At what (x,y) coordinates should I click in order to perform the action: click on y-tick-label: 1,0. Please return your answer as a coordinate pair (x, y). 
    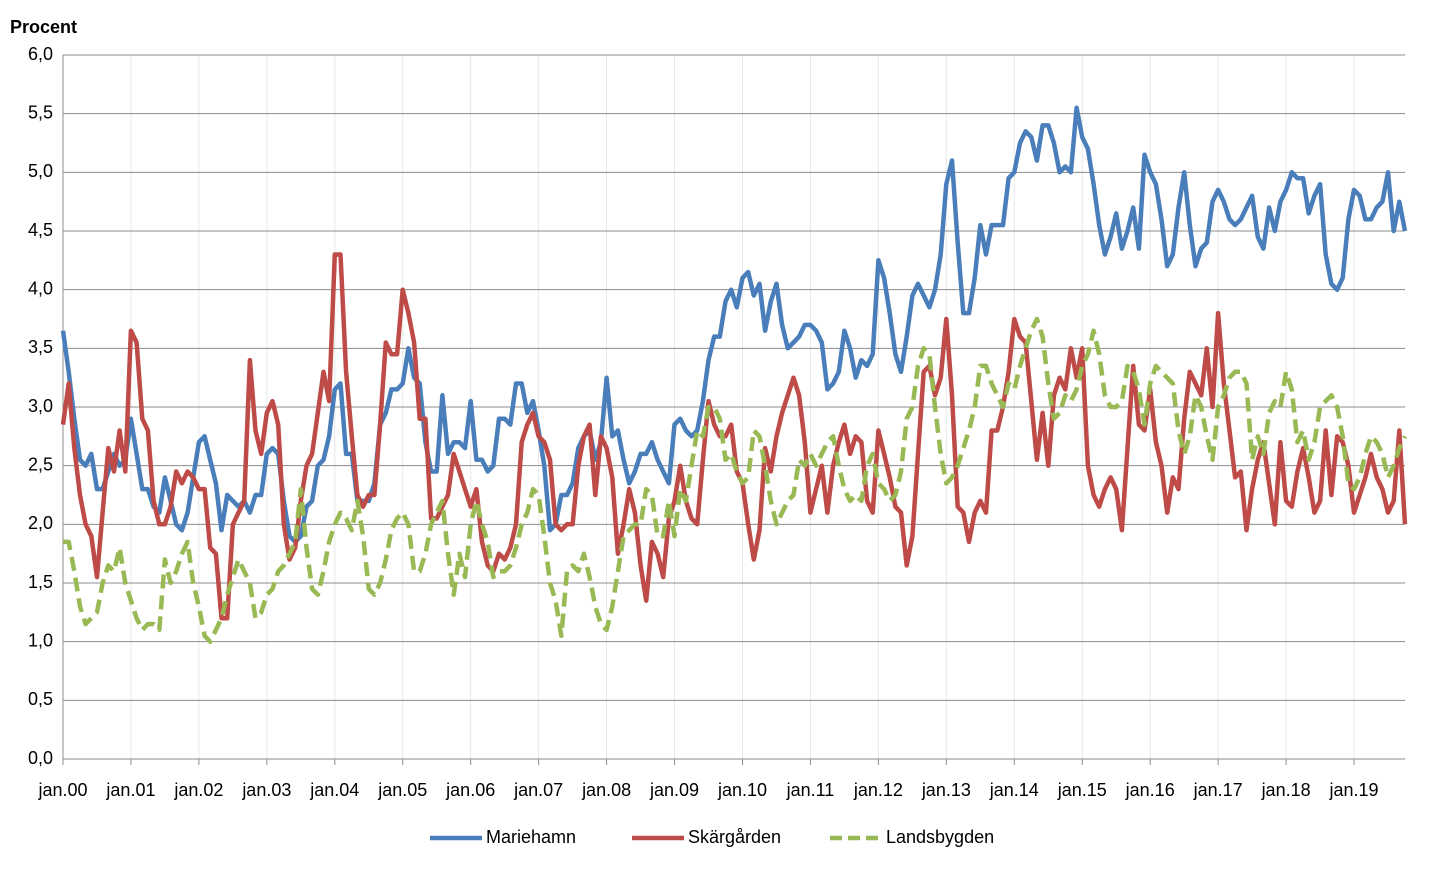
    Looking at the image, I should click on (40, 640).